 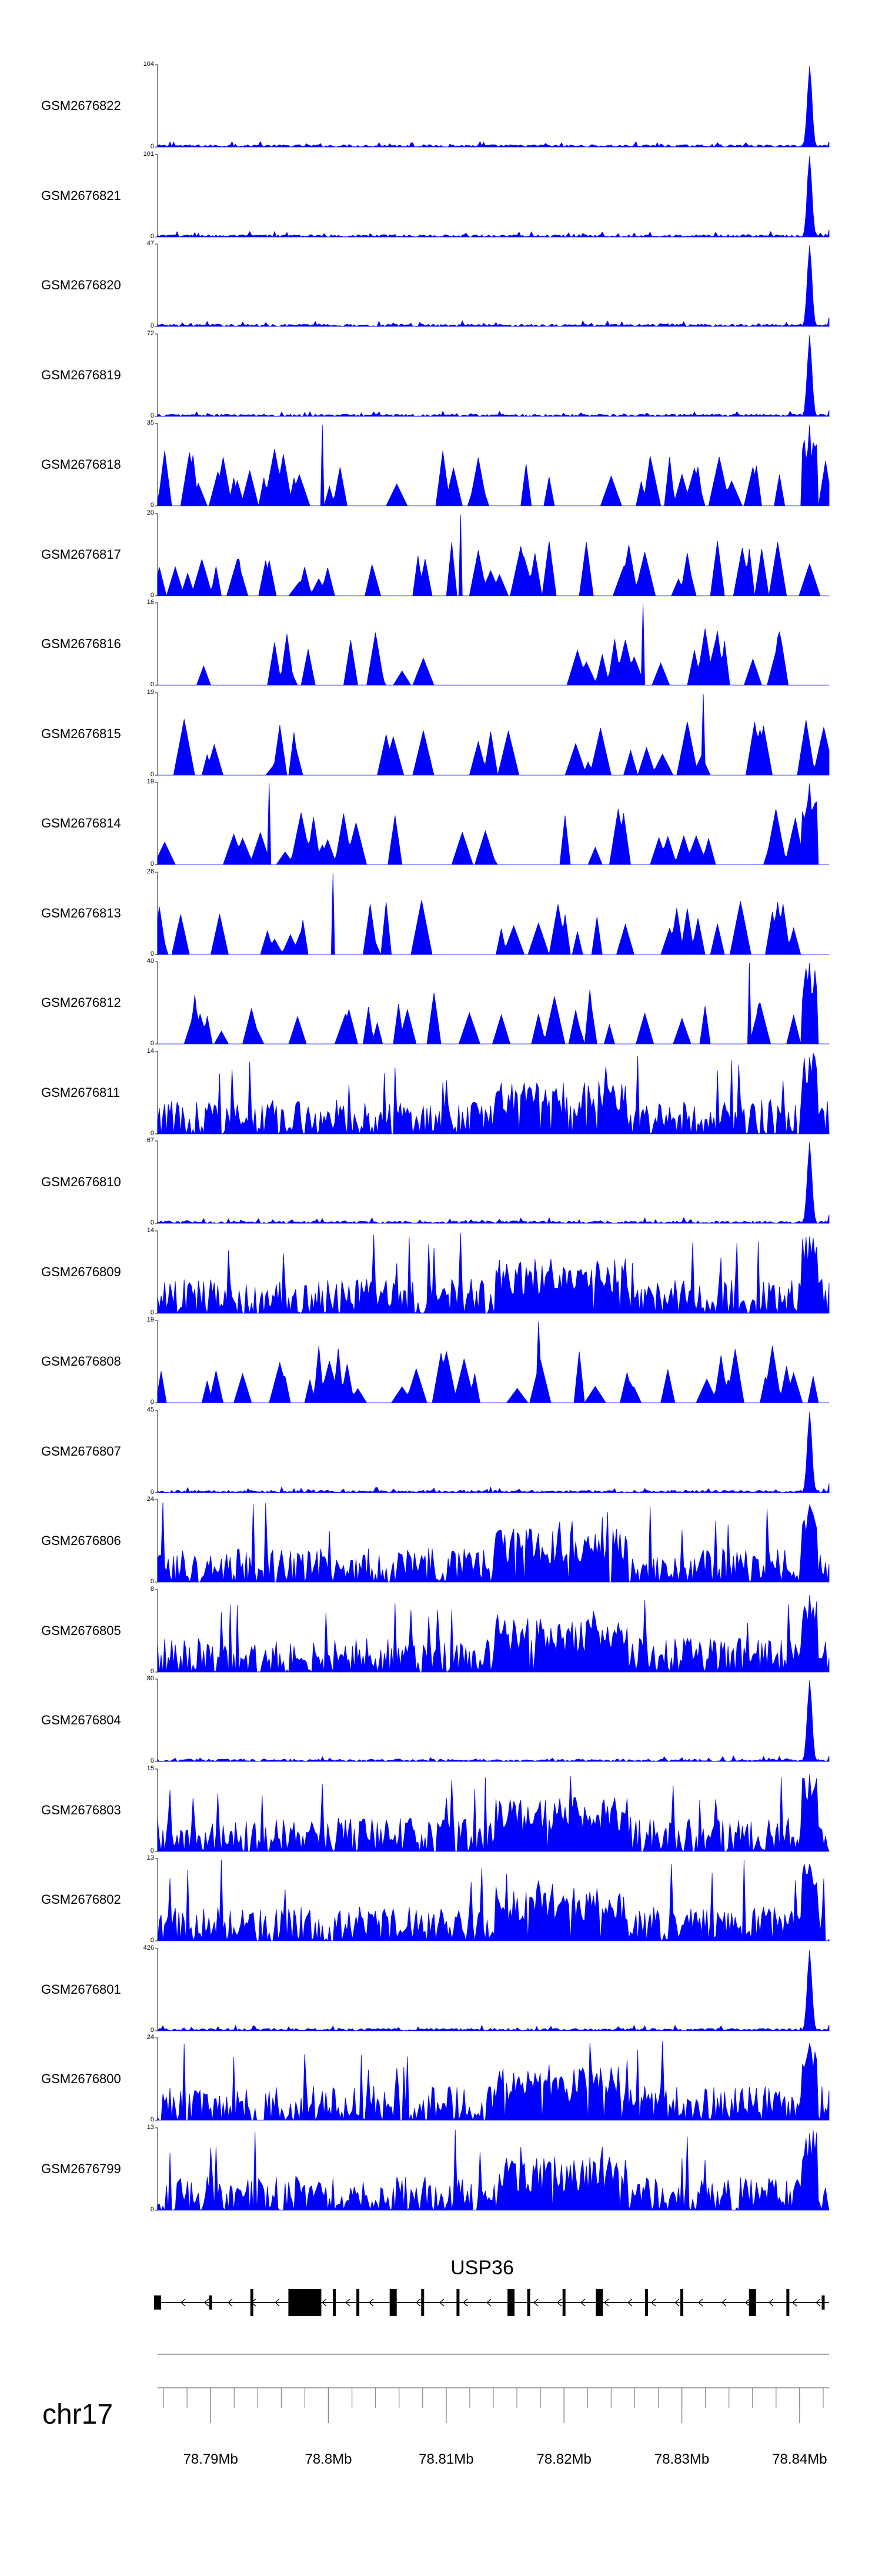 What do you see at coordinates (150, 1051) in the screenshot?
I see `y-max-label: 14` at bounding box center [150, 1051].